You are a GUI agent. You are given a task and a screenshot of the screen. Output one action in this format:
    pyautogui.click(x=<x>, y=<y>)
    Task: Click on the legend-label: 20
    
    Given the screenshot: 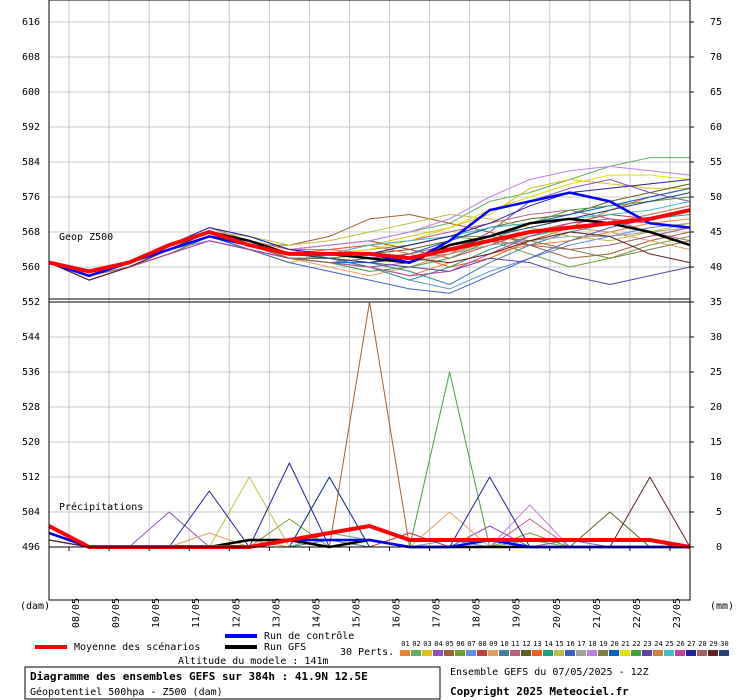 What is the action you would take?
    pyautogui.click(x=614, y=644)
    